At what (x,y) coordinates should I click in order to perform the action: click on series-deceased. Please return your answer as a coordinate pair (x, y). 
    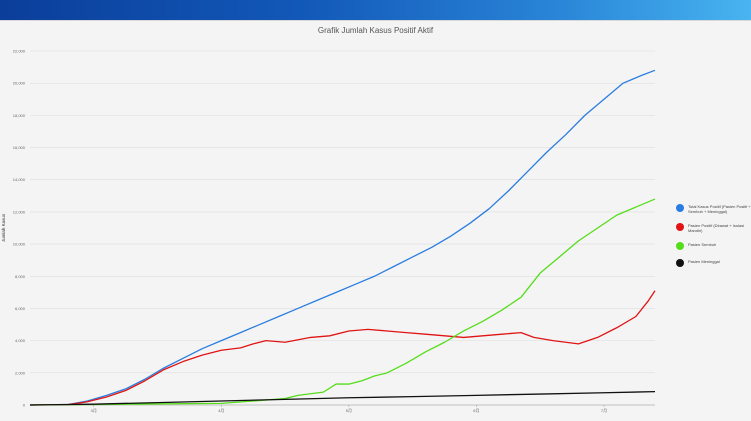
    Looking at the image, I should click on (342, 398).